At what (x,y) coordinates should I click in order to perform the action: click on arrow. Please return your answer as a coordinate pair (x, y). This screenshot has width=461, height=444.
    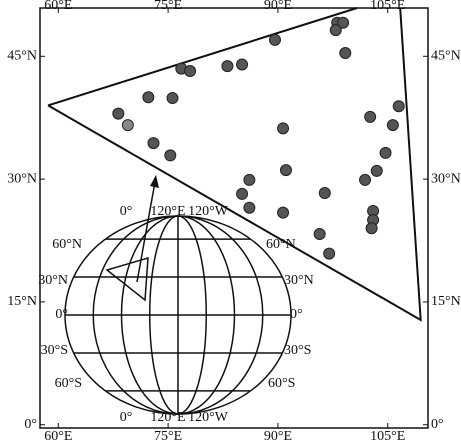
    Looking at the image, I should click on (146, 232).